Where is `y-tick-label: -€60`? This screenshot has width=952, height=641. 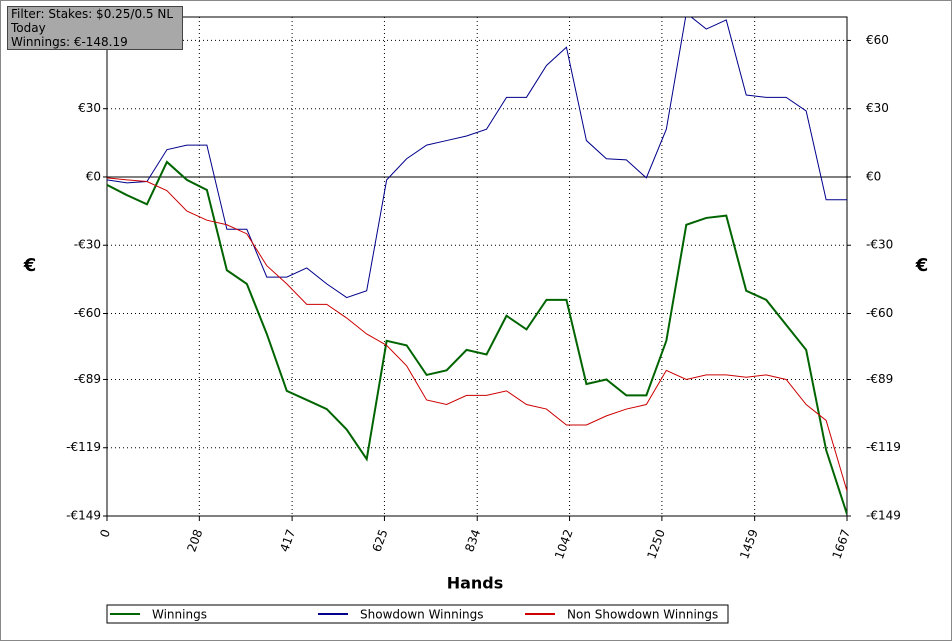
y-tick-label: -€60 is located at coordinates (87, 313).